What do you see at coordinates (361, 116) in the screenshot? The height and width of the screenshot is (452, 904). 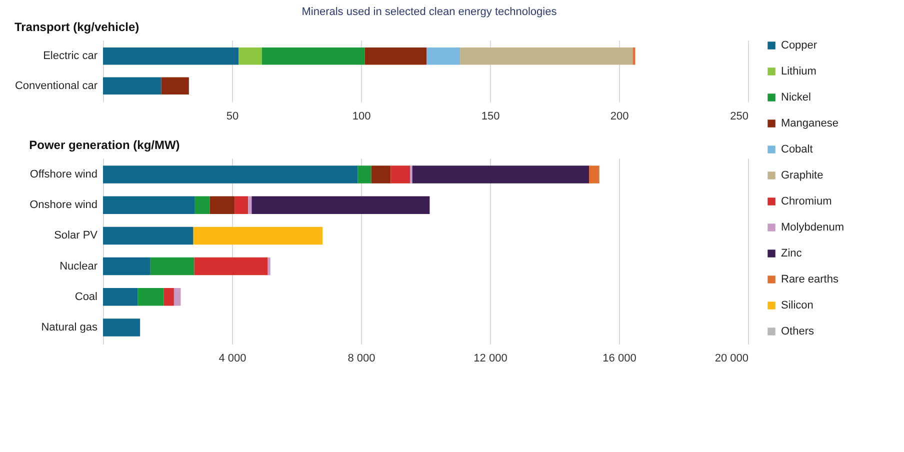 I see `x-tick-label: 100` at bounding box center [361, 116].